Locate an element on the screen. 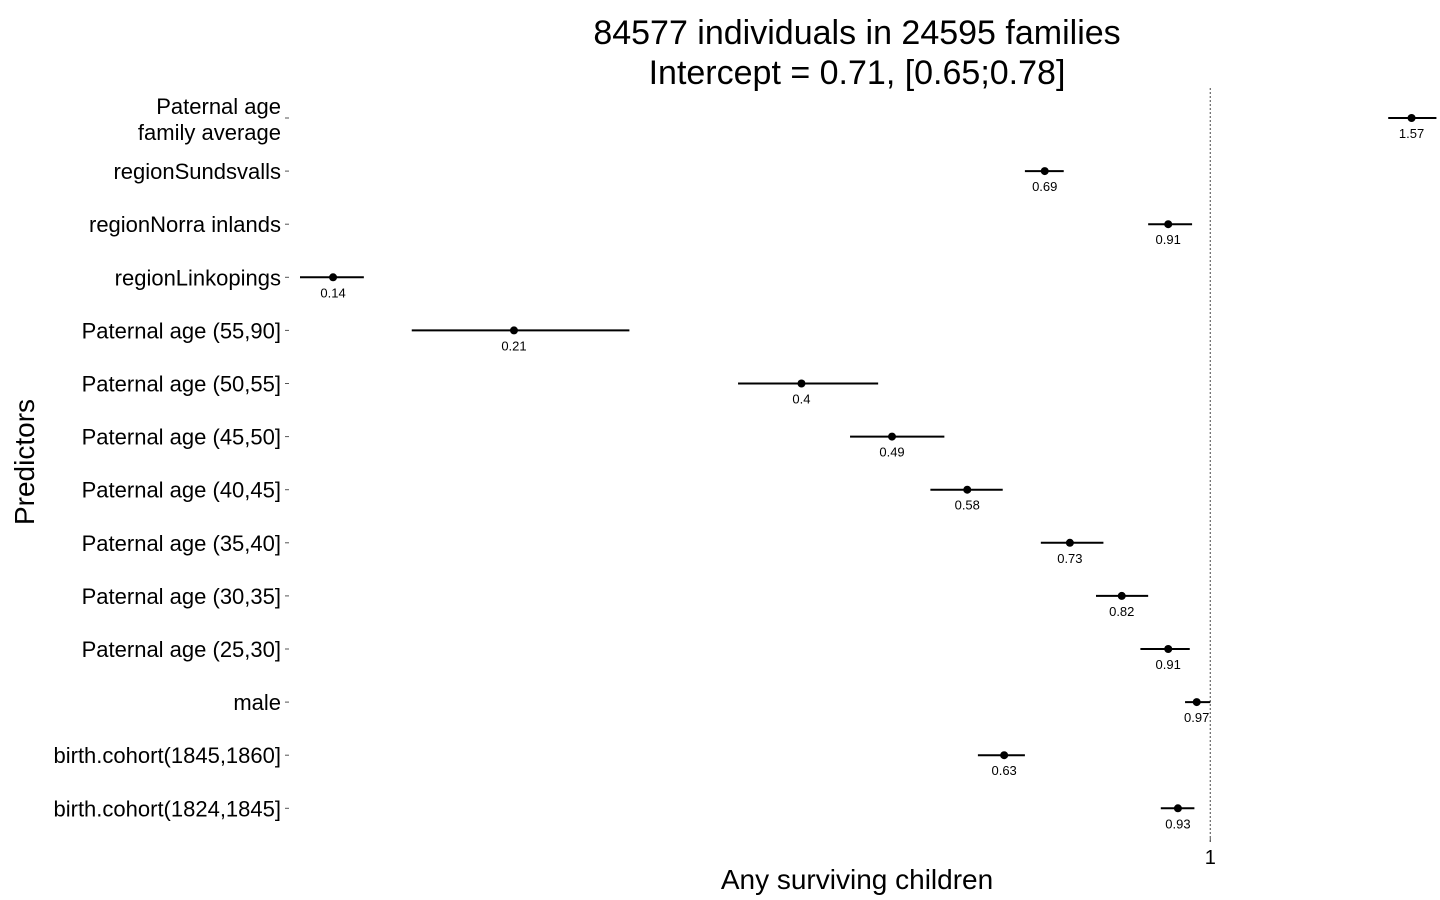  predictor-label: Paternal age (35,40] is located at coordinates (181, 543).